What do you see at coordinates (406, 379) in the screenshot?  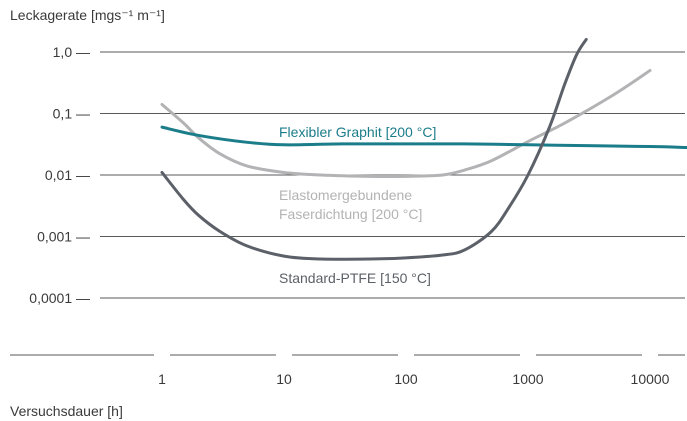 I see `x-tick-label: 100` at bounding box center [406, 379].